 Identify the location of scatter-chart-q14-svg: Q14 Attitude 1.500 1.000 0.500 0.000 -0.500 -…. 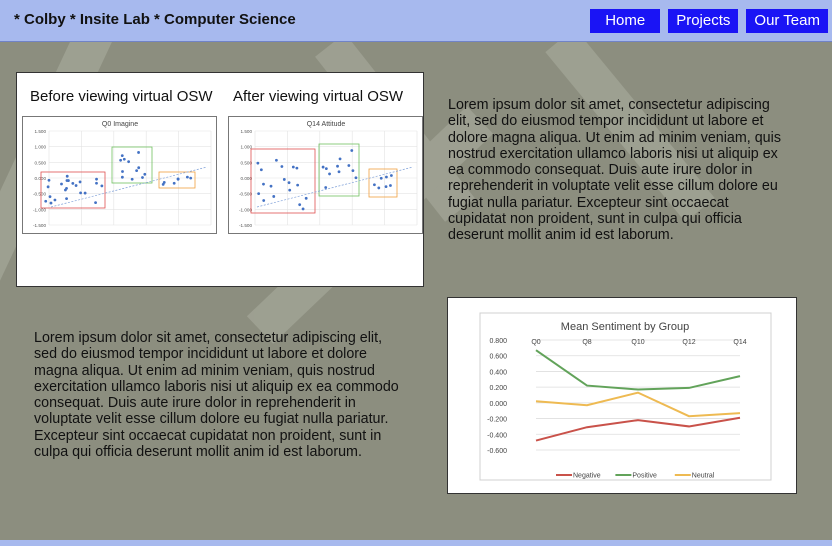
(328, 174).